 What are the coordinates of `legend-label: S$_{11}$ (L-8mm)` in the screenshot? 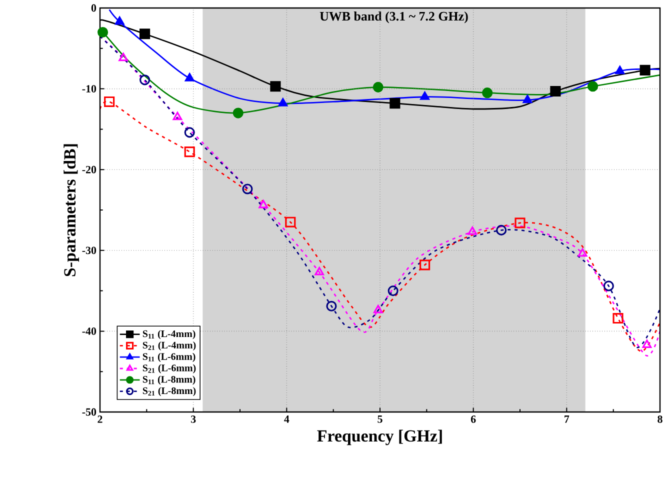 It's located at (169, 380).